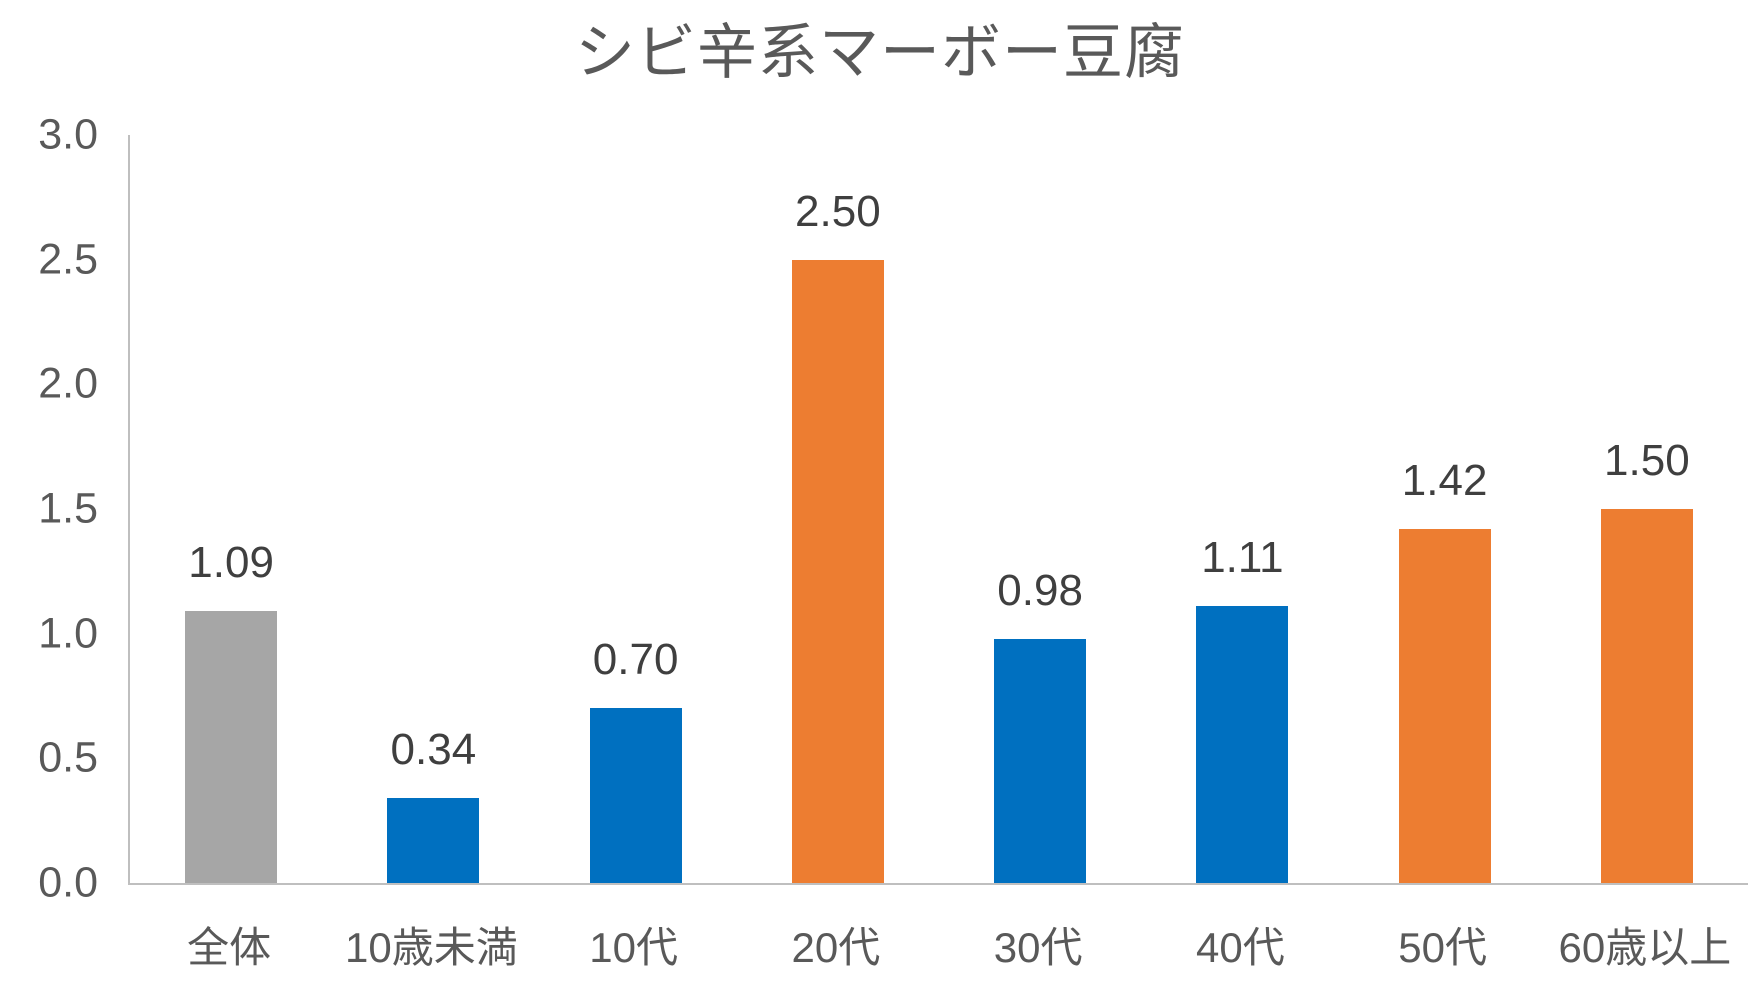 The height and width of the screenshot is (994, 1760). Describe the element at coordinates (68, 259) in the screenshot. I see `y-axis-tick-label: 2.5` at that location.